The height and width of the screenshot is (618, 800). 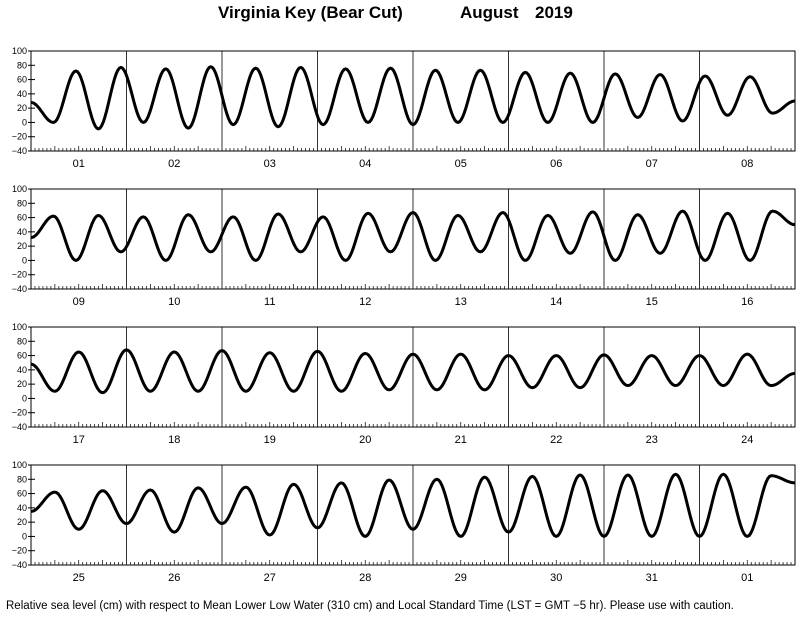 I want to click on day-label: 31, so click(x=652, y=578).